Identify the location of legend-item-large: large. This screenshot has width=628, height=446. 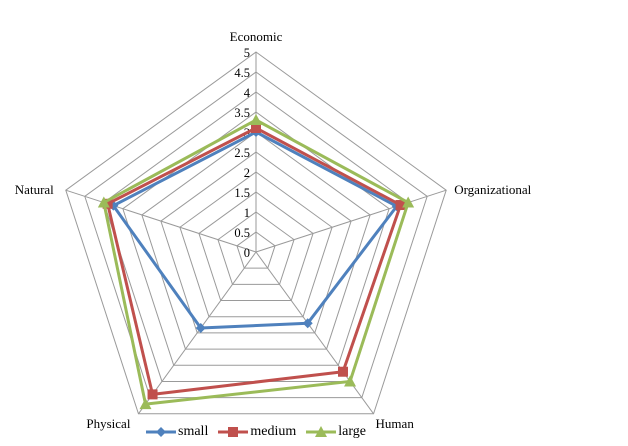
(336, 432).